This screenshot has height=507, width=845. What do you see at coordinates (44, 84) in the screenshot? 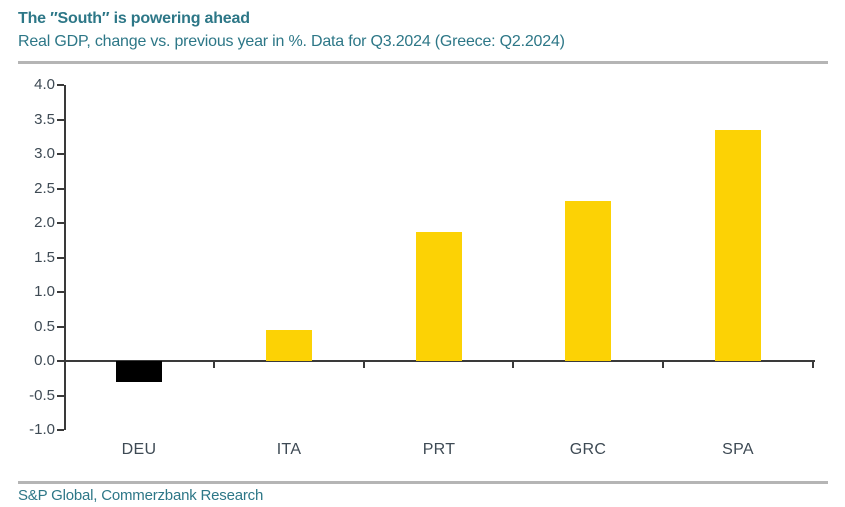
I see `y-axis-tick-label: 4.0` at bounding box center [44, 84].